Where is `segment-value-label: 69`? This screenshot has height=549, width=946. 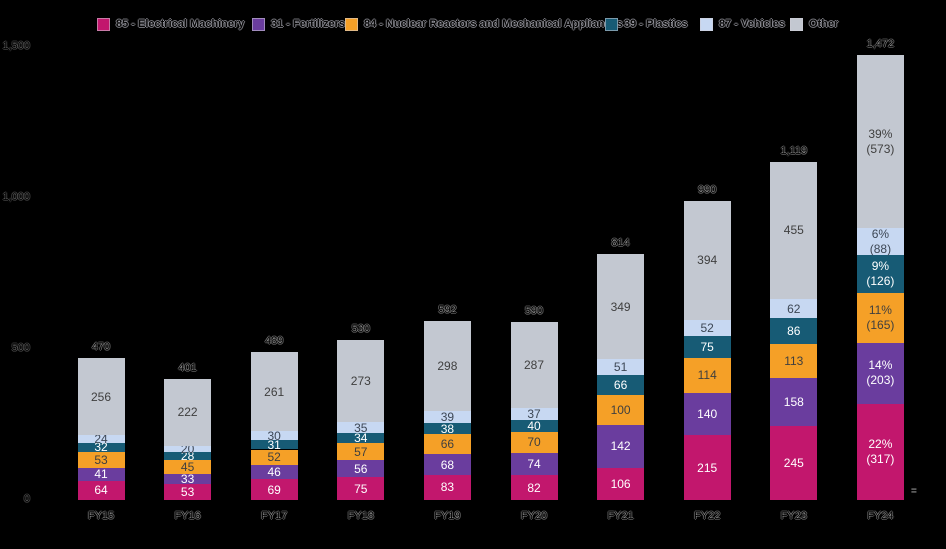
segment-value-label: 69 is located at coordinates (274, 489).